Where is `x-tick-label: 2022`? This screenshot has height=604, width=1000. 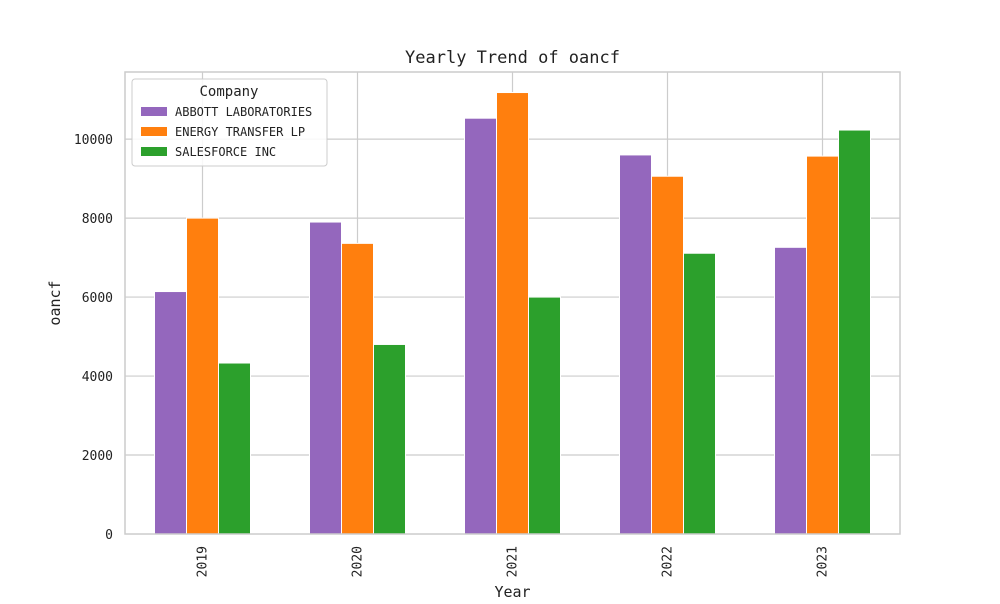
x-tick-label: 2022 is located at coordinates (668, 561).